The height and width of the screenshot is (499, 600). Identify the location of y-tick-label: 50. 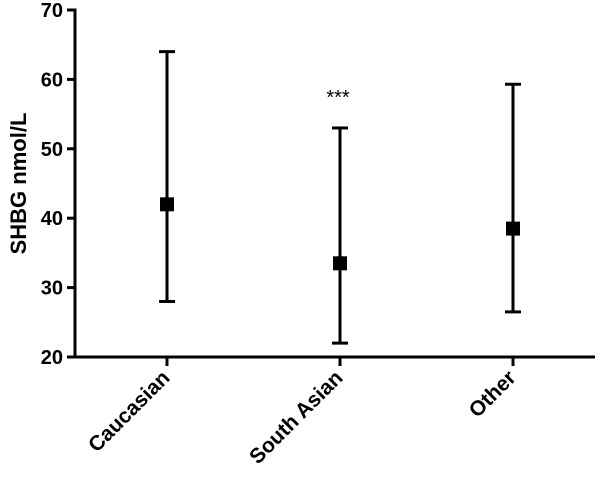
(52, 150).